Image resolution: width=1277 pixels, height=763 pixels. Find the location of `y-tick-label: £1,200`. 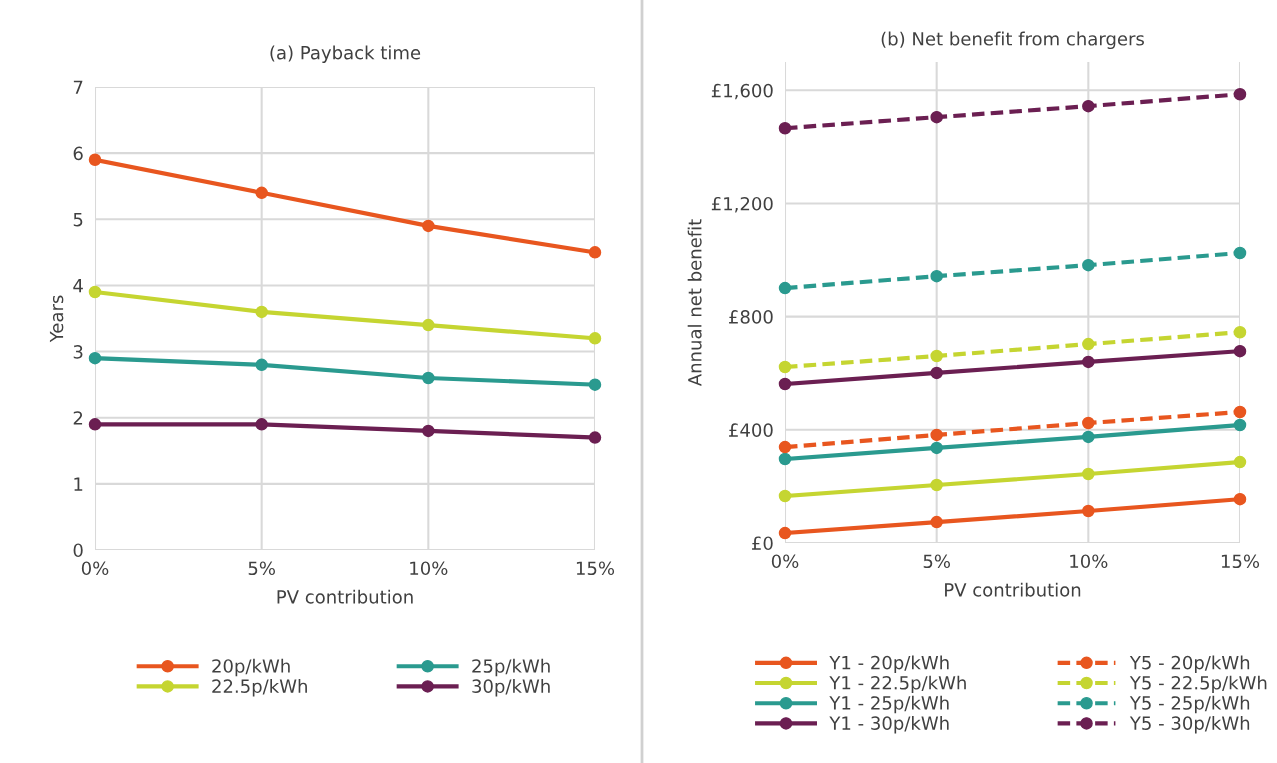

y-tick-label: £1,200 is located at coordinates (742, 204).